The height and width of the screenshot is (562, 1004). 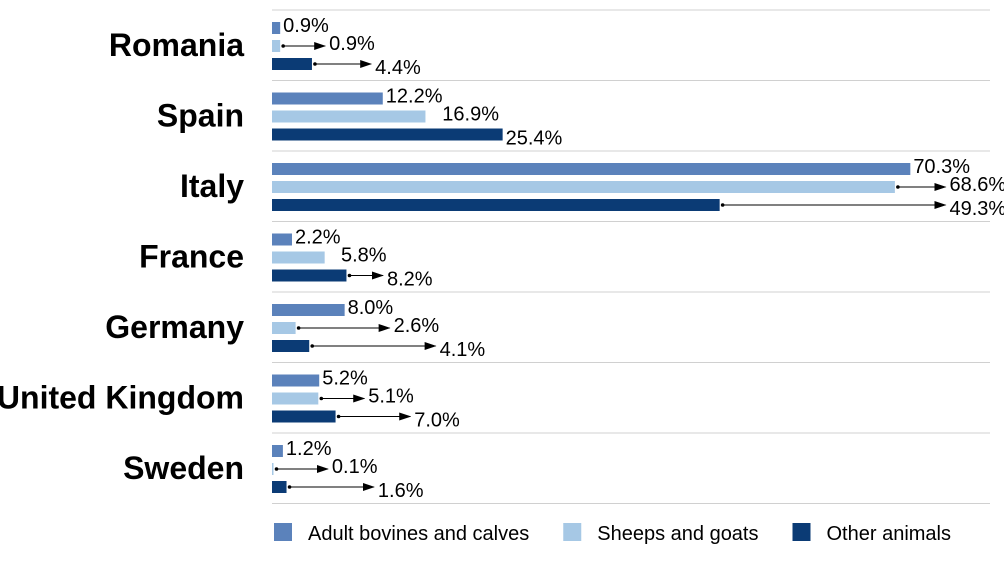 What do you see at coordinates (122, 398) in the screenshot?
I see `category-label-united-kingdom: United Kingdom` at bounding box center [122, 398].